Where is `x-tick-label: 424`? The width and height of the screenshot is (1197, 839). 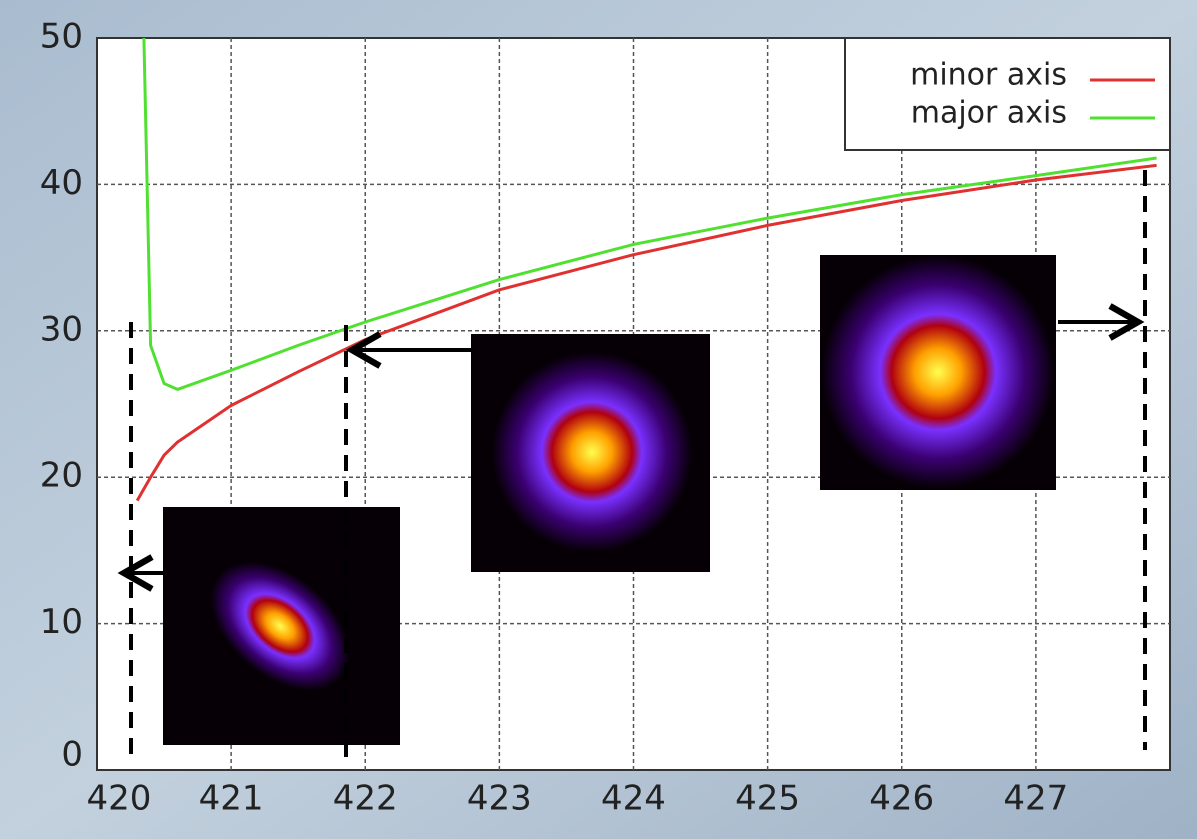 x-tick-label: 424 is located at coordinates (633, 799).